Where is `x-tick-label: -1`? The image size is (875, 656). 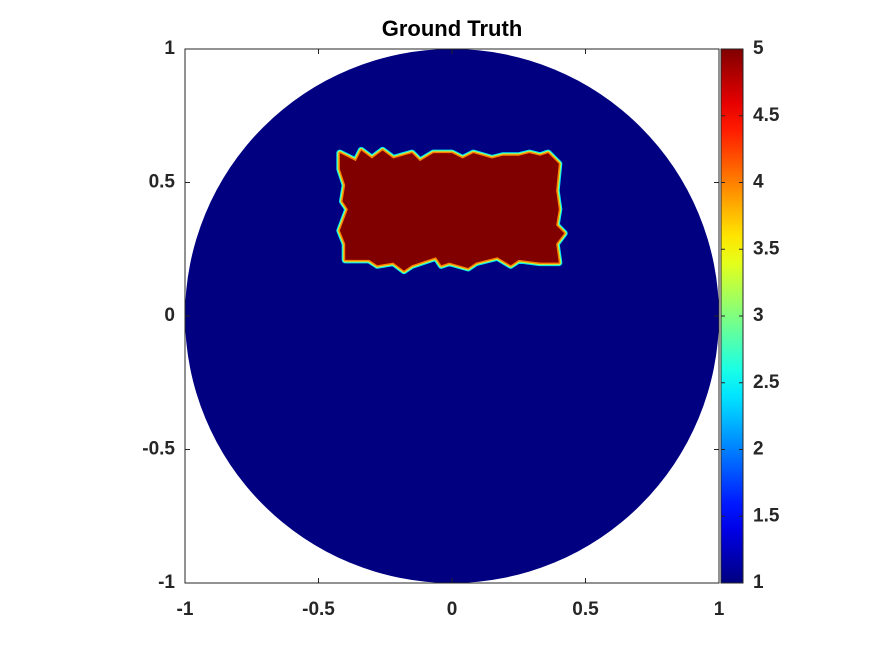
x-tick-label: -1 is located at coordinates (185, 609).